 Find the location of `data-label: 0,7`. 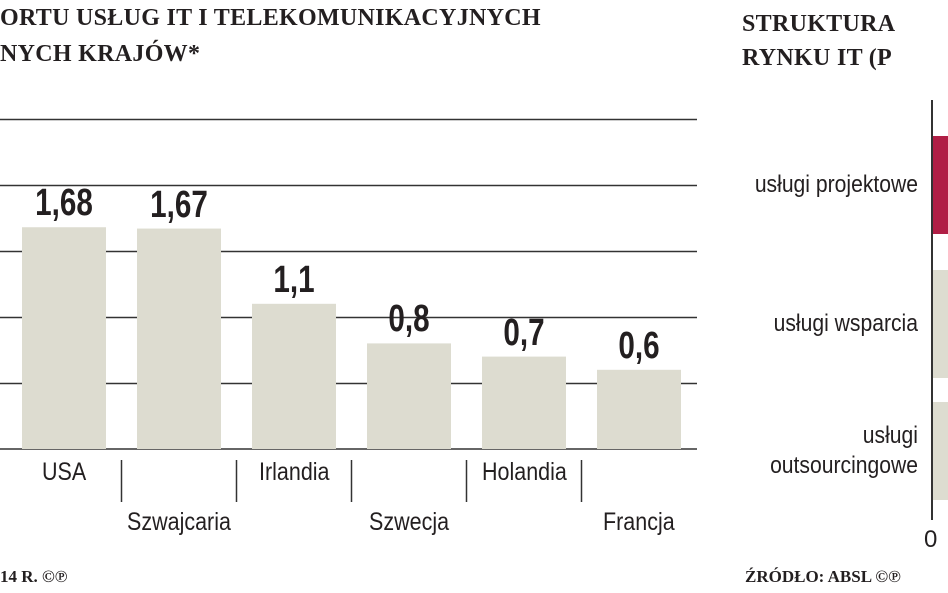

data-label: 0,7 is located at coordinates (524, 332).